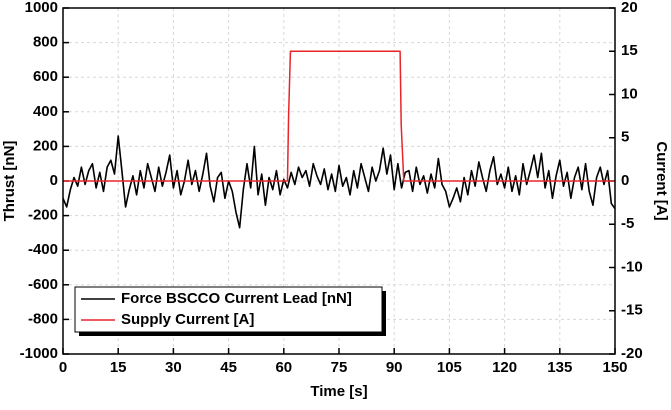  I want to click on y-tick-label: 1000, so click(41, 8).